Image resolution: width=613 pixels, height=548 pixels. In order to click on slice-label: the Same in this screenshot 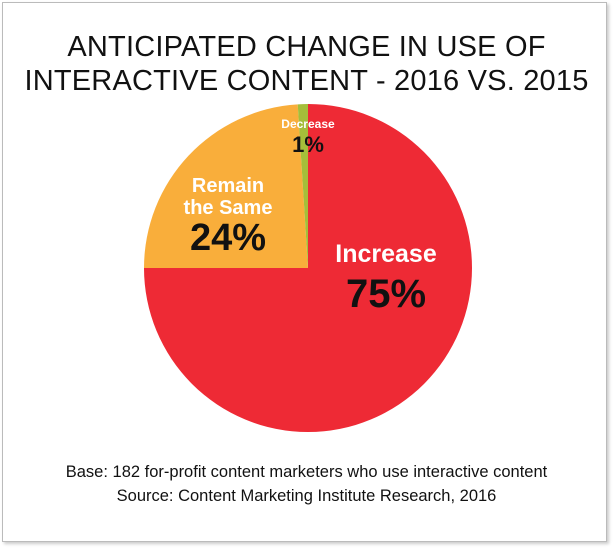, I will do `click(228, 208)`.